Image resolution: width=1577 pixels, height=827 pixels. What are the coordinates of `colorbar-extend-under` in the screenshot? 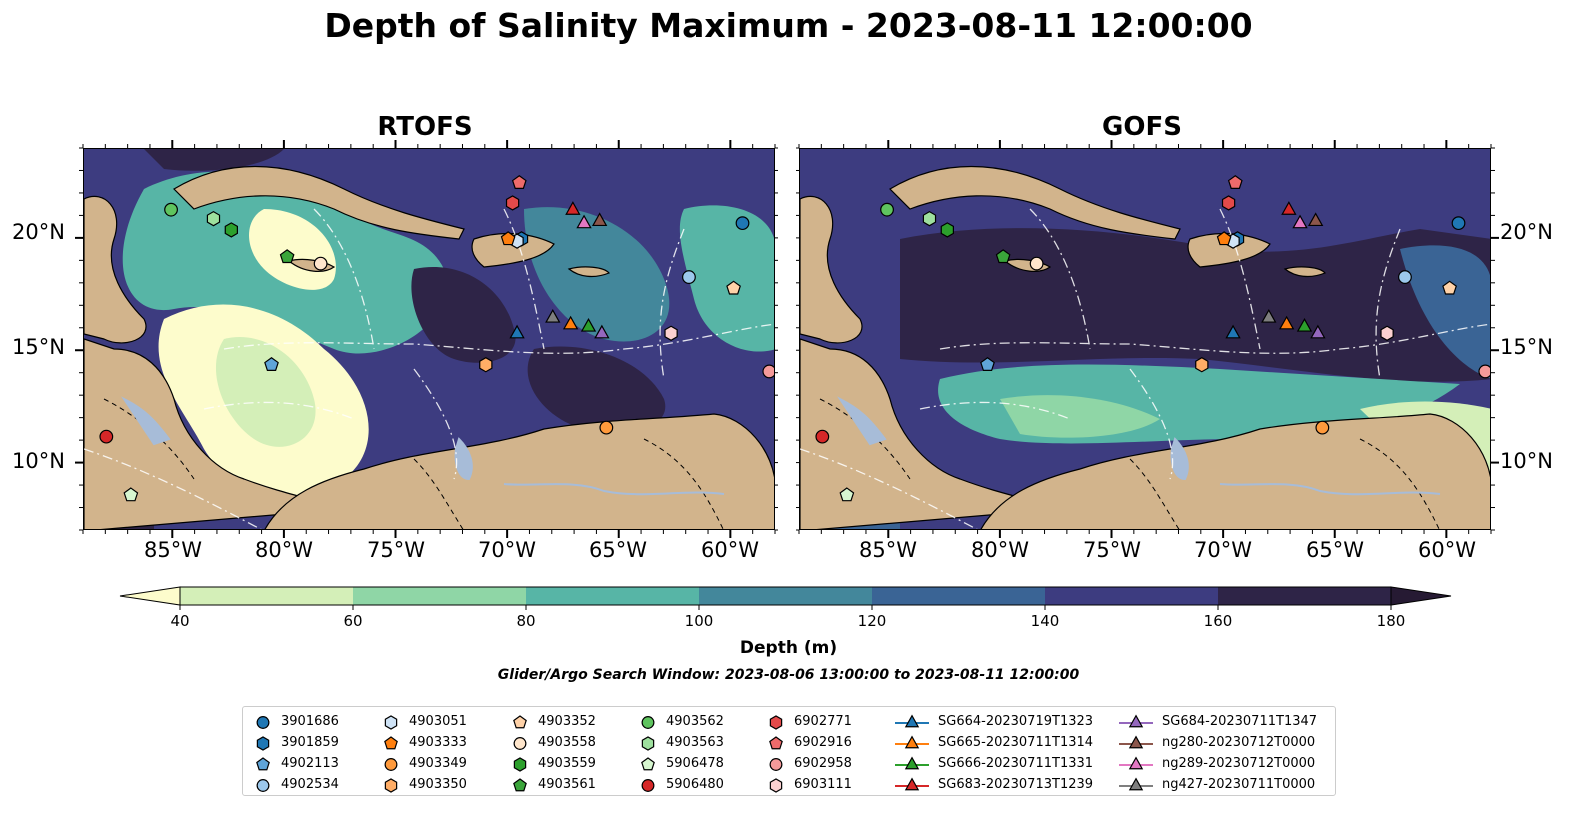 It's located at (150, 596).